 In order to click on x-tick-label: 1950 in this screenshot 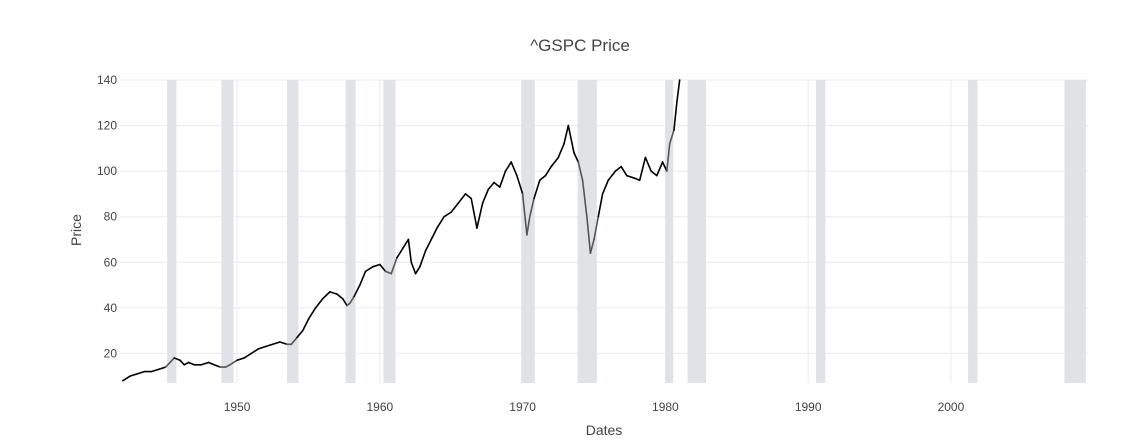, I will do `click(237, 407)`.